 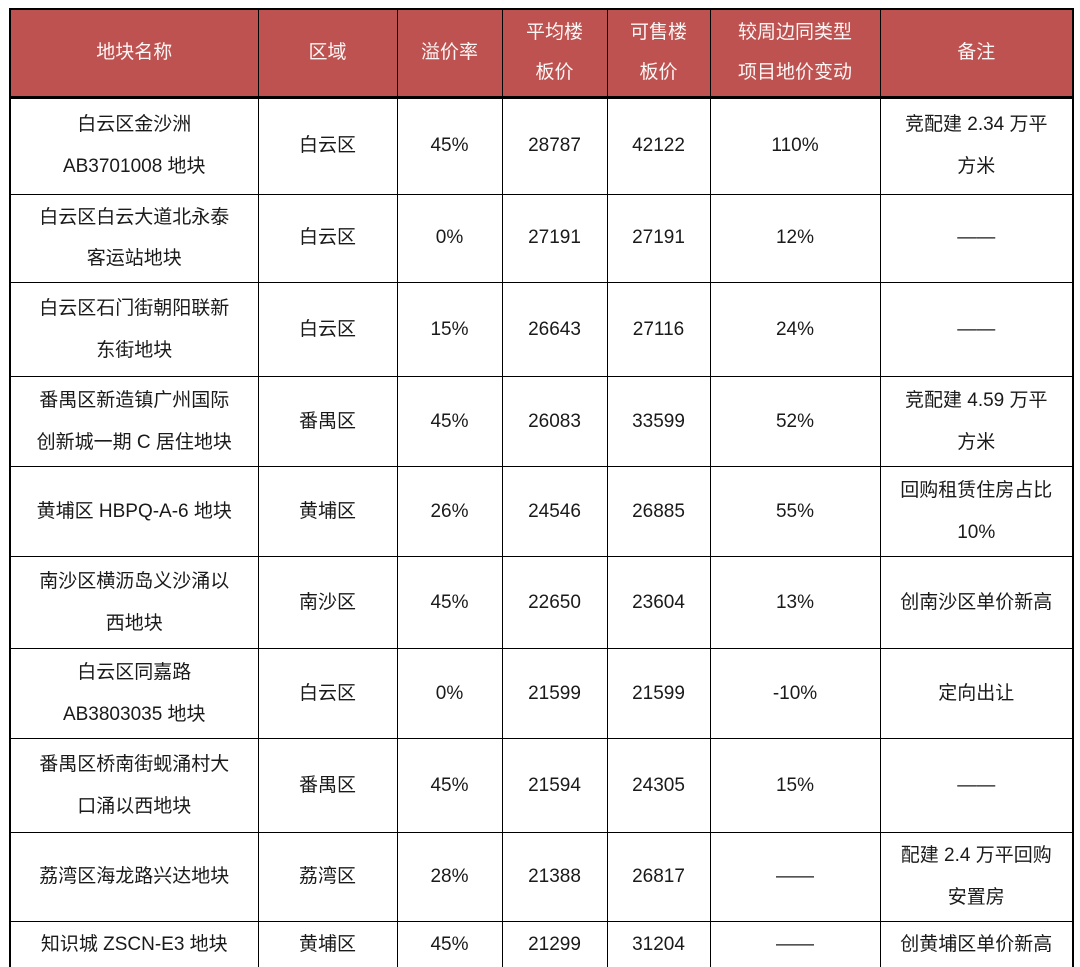 I want to click on cell-sellable-floor-price: 24305, so click(x=658, y=786).